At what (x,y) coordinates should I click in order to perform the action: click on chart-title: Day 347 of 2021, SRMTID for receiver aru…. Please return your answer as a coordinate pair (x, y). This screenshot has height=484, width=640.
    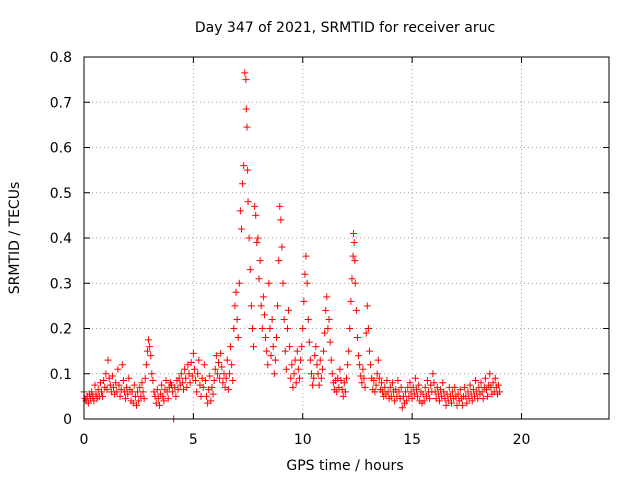
    Looking at the image, I should click on (345, 28).